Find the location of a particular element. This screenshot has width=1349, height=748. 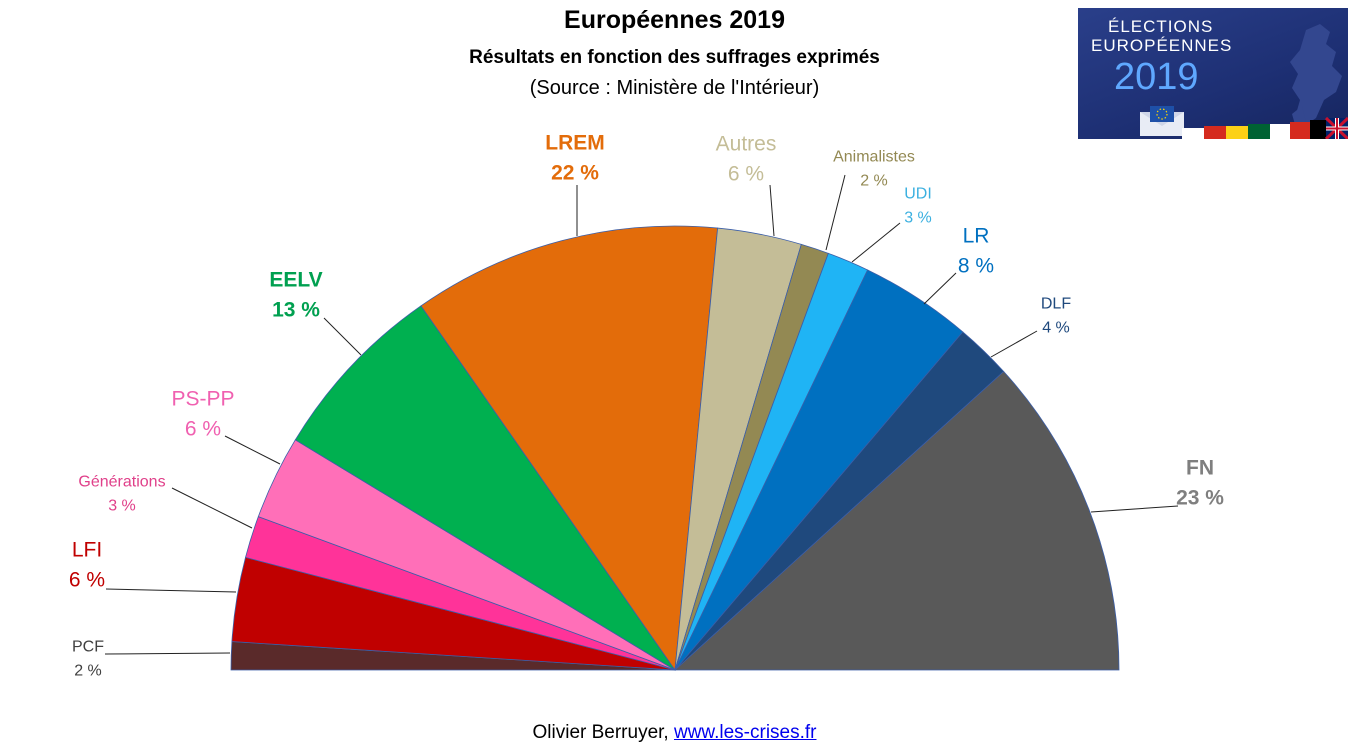

leader-line-fn is located at coordinates (1134, 509).